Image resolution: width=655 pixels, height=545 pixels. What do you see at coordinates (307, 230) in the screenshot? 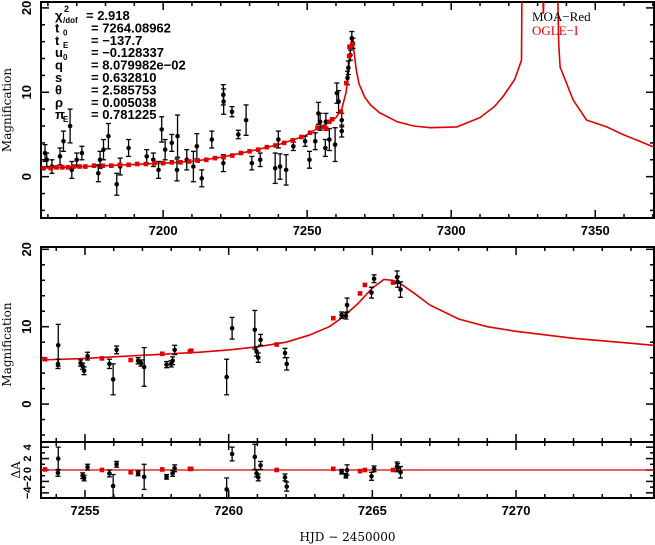
I see `x-tick-label: 7250` at bounding box center [307, 230].